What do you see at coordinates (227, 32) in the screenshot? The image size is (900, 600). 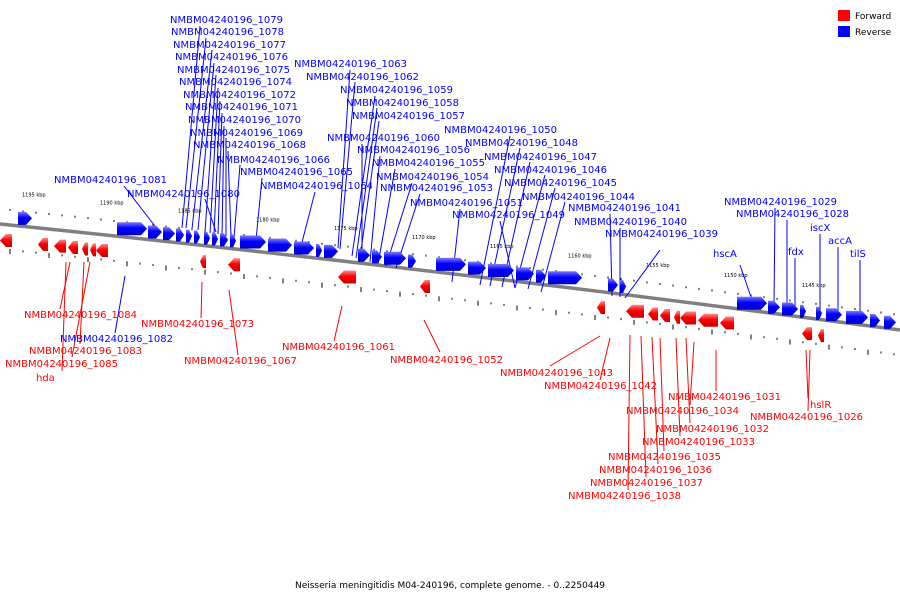 I see `reverse-gene-label: NMBM04240196_1078` at bounding box center [227, 32].